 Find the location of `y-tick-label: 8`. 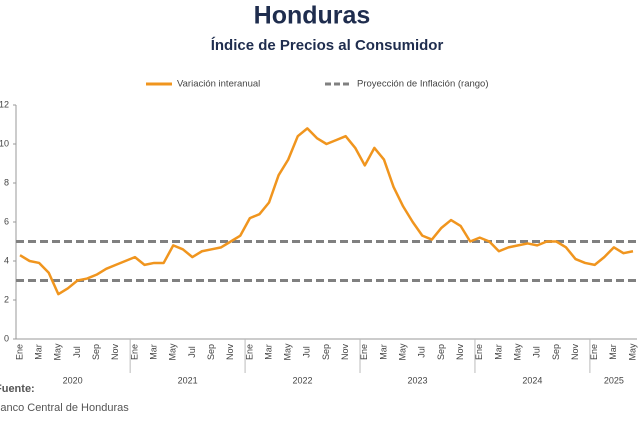

y-tick-label: 8 is located at coordinates (6, 182).